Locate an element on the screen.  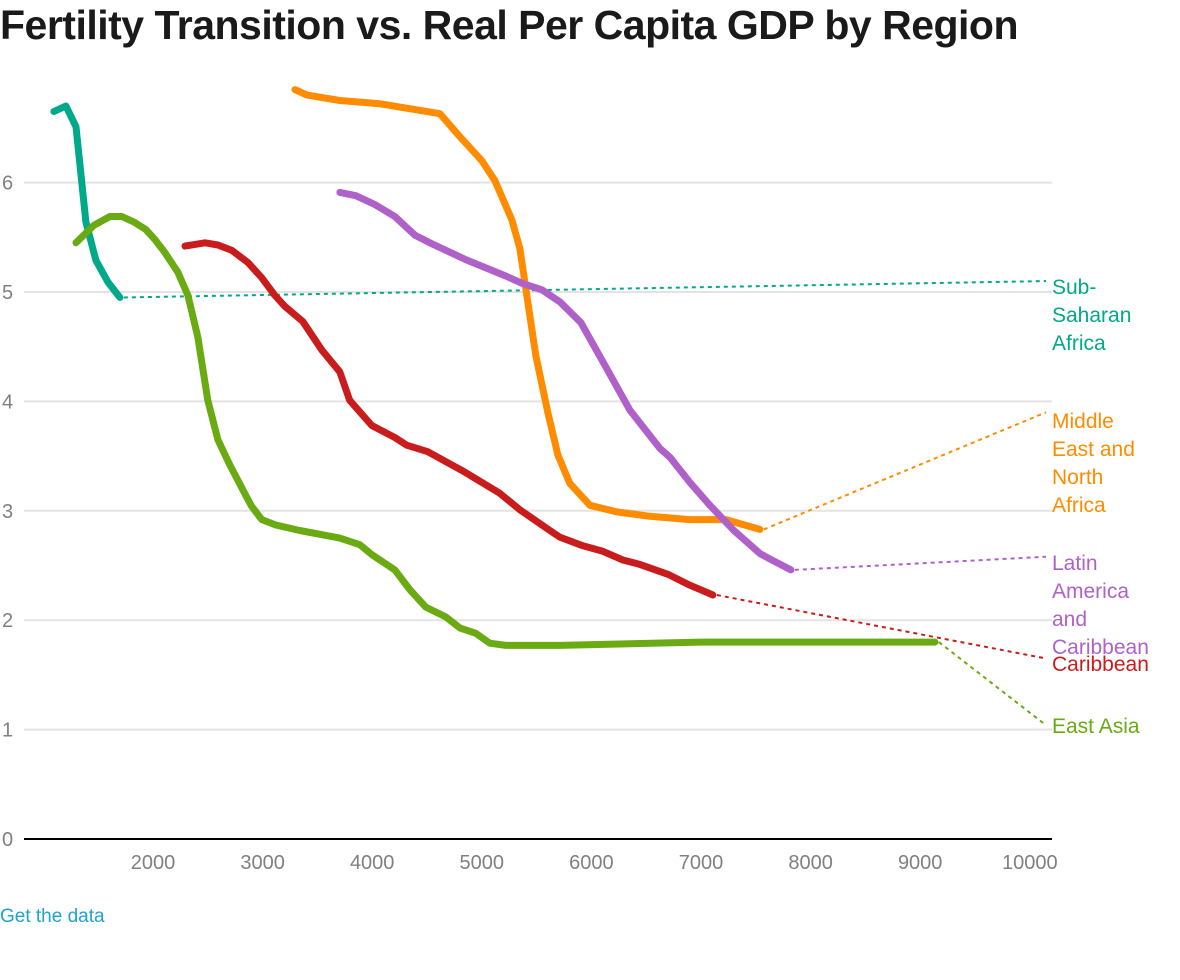
series-label: Saharan is located at coordinates (1091, 315).